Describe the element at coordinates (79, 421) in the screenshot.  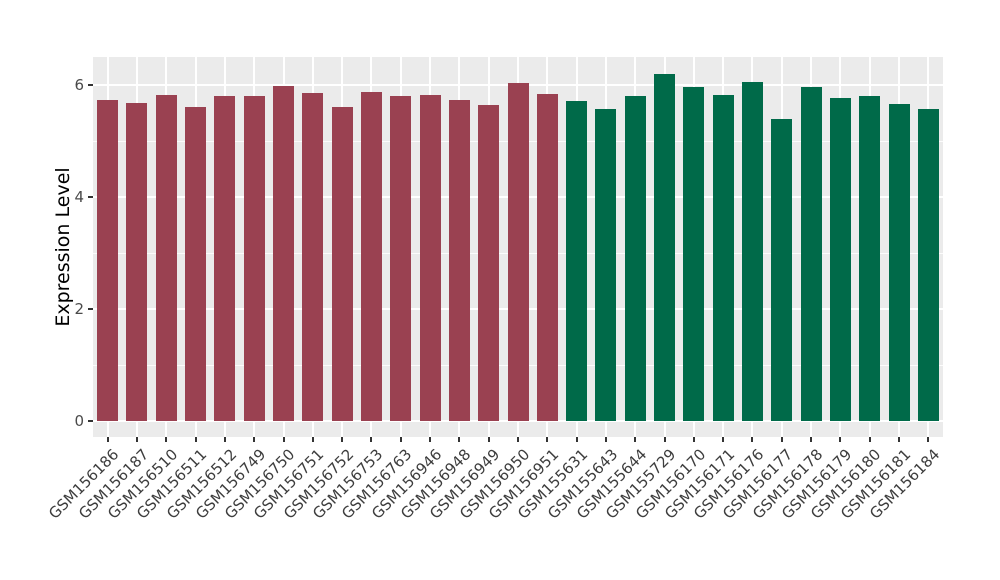
I see `y-tick-label: 0` at that location.